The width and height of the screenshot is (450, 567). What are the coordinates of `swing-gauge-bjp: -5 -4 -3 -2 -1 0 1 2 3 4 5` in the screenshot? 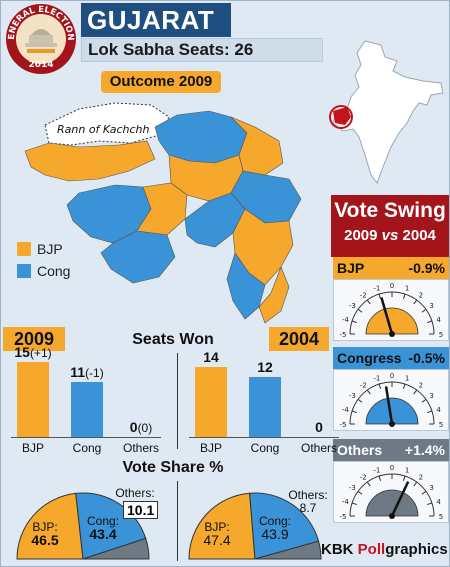 It's located at (391, 310).